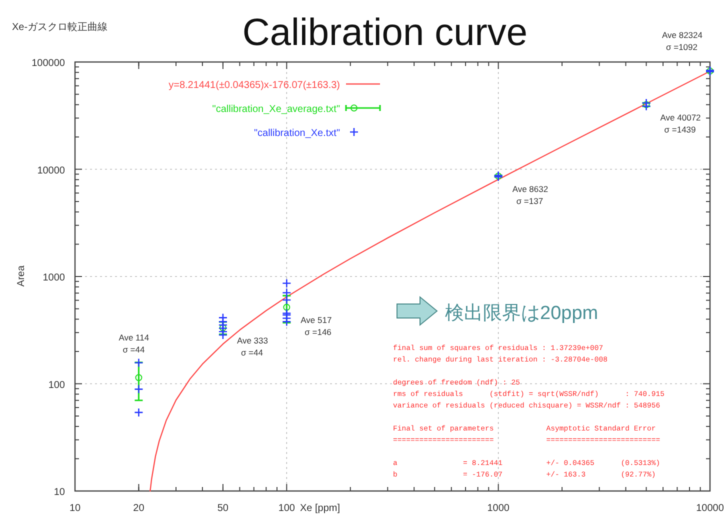 The height and width of the screenshot is (524, 727). Describe the element at coordinates (223, 508) in the screenshot. I see `x-tick-label: 50` at that location.